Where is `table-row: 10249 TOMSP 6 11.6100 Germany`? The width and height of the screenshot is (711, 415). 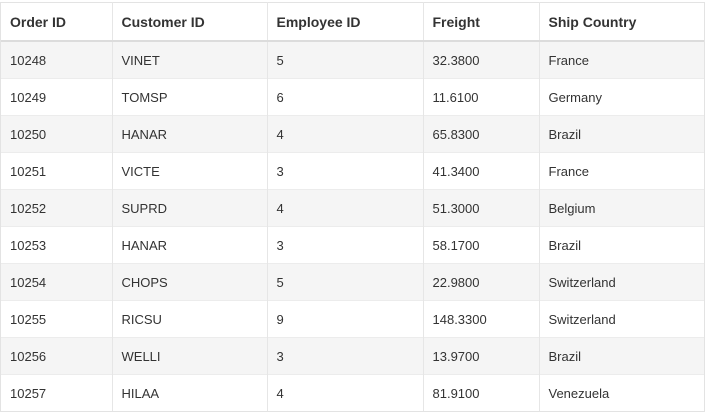 table-row: 10249 TOMSP 6 11.6100 Germany is located at coordinates (352, 97).